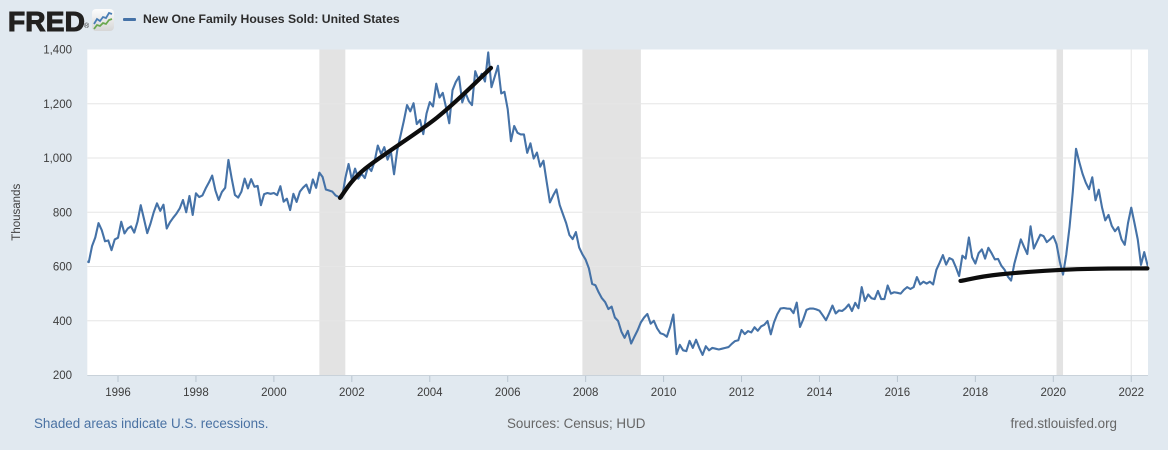  What do you see at coordinates (508, 393) in the screenshot?
I see `x-axis-label-2006: 2006` at bounding box center [508, 393].